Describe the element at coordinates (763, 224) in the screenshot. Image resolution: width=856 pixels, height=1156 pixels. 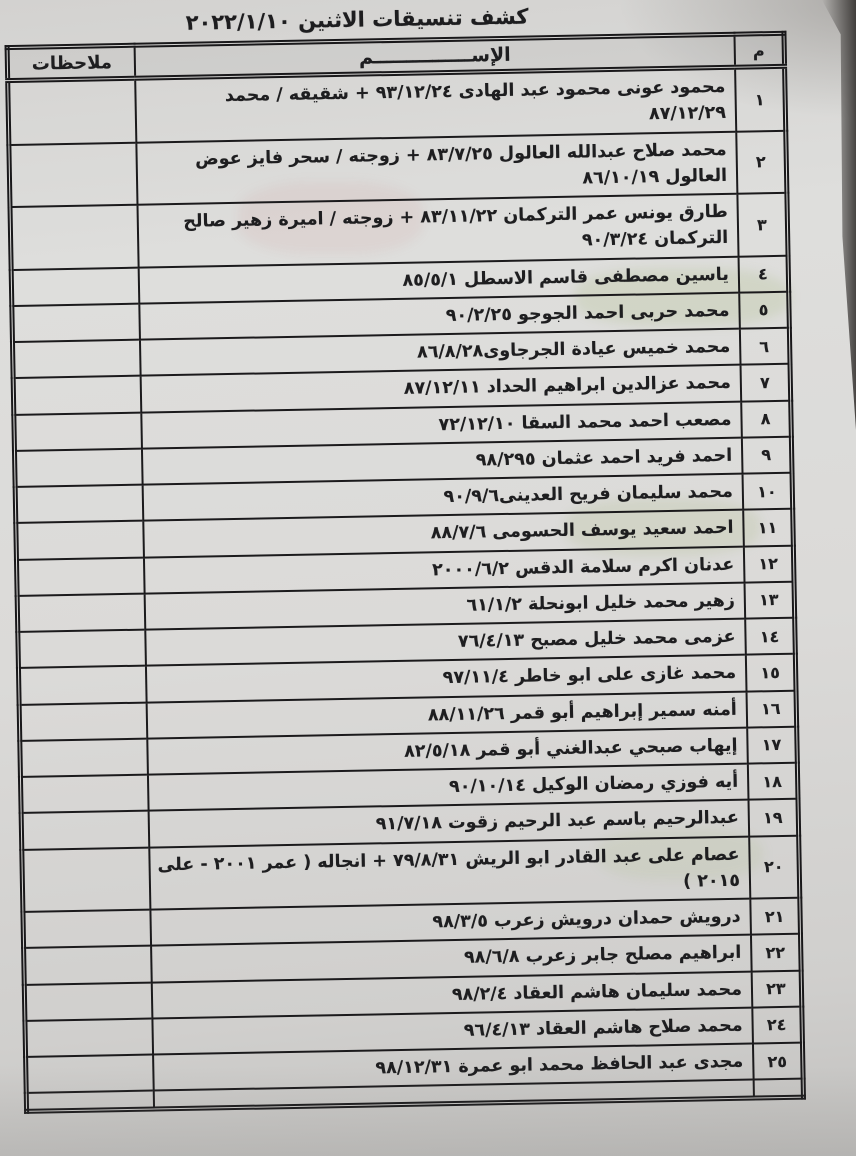
I see `row-number: ٣` at that location.